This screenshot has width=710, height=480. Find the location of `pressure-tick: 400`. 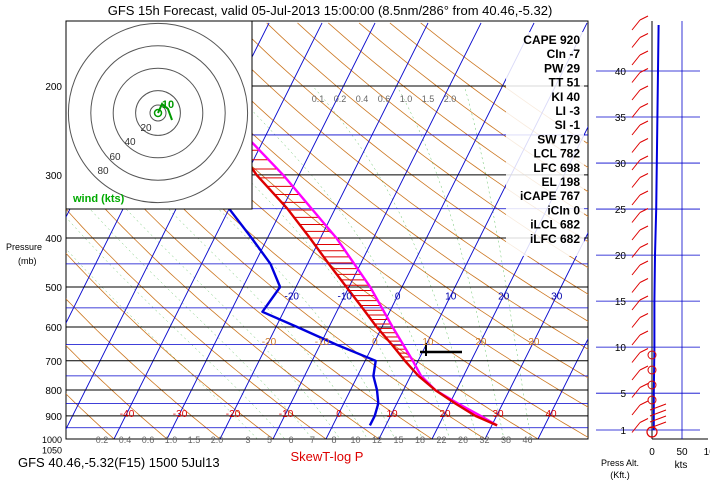

pressure-tick: 400 is located at coordinates (53, 239).